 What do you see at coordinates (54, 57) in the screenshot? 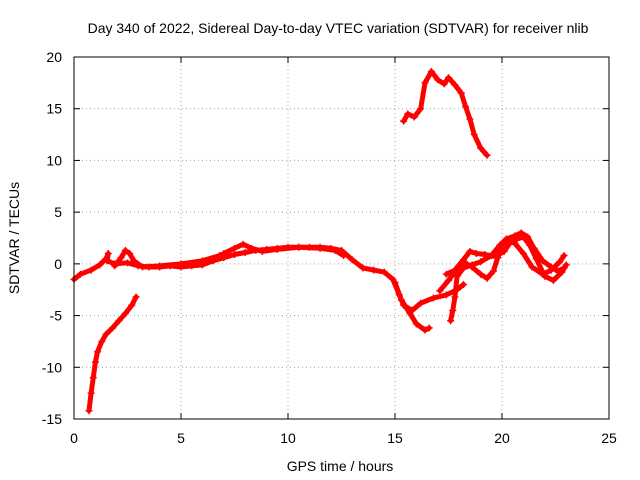
I see `y-tick-label: 20` at bounding box center [54, 57].